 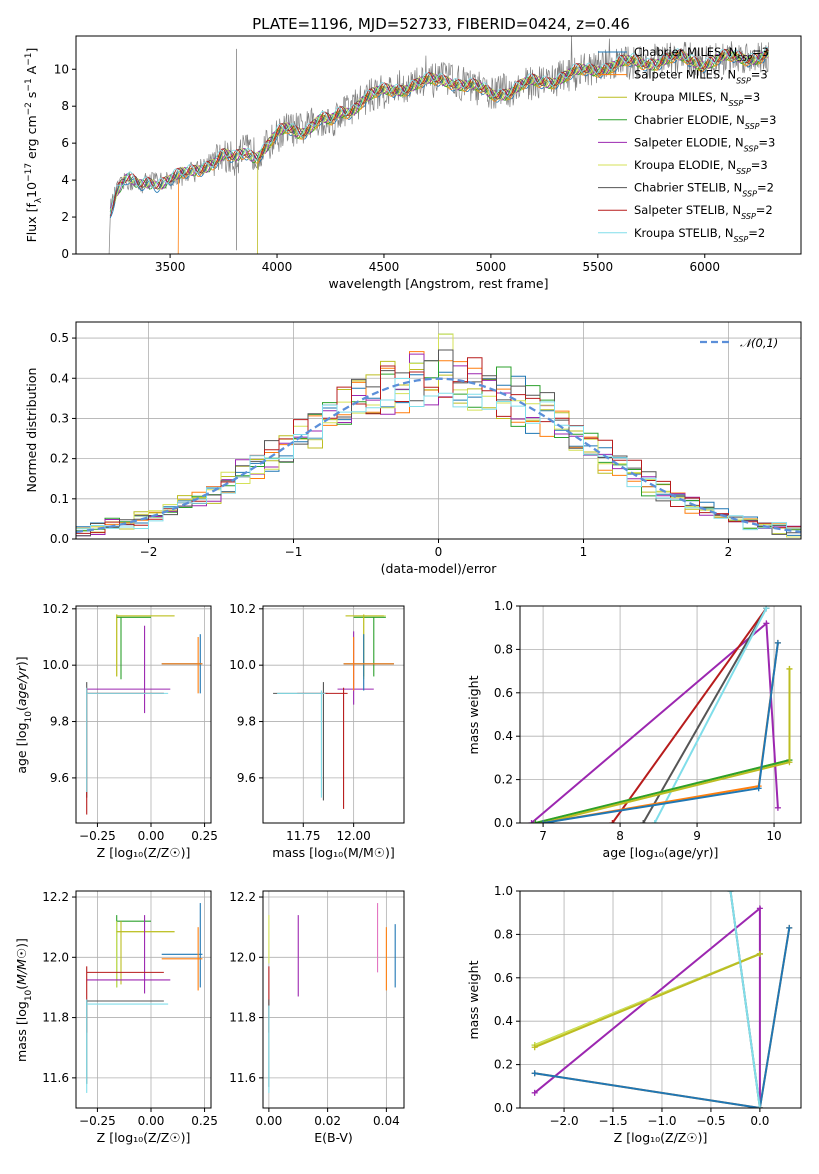 What do you see at coordinates (149, 552) in the screenshot?
I see `residuals-xtick-label: −2` at bounding box center [149, 552].